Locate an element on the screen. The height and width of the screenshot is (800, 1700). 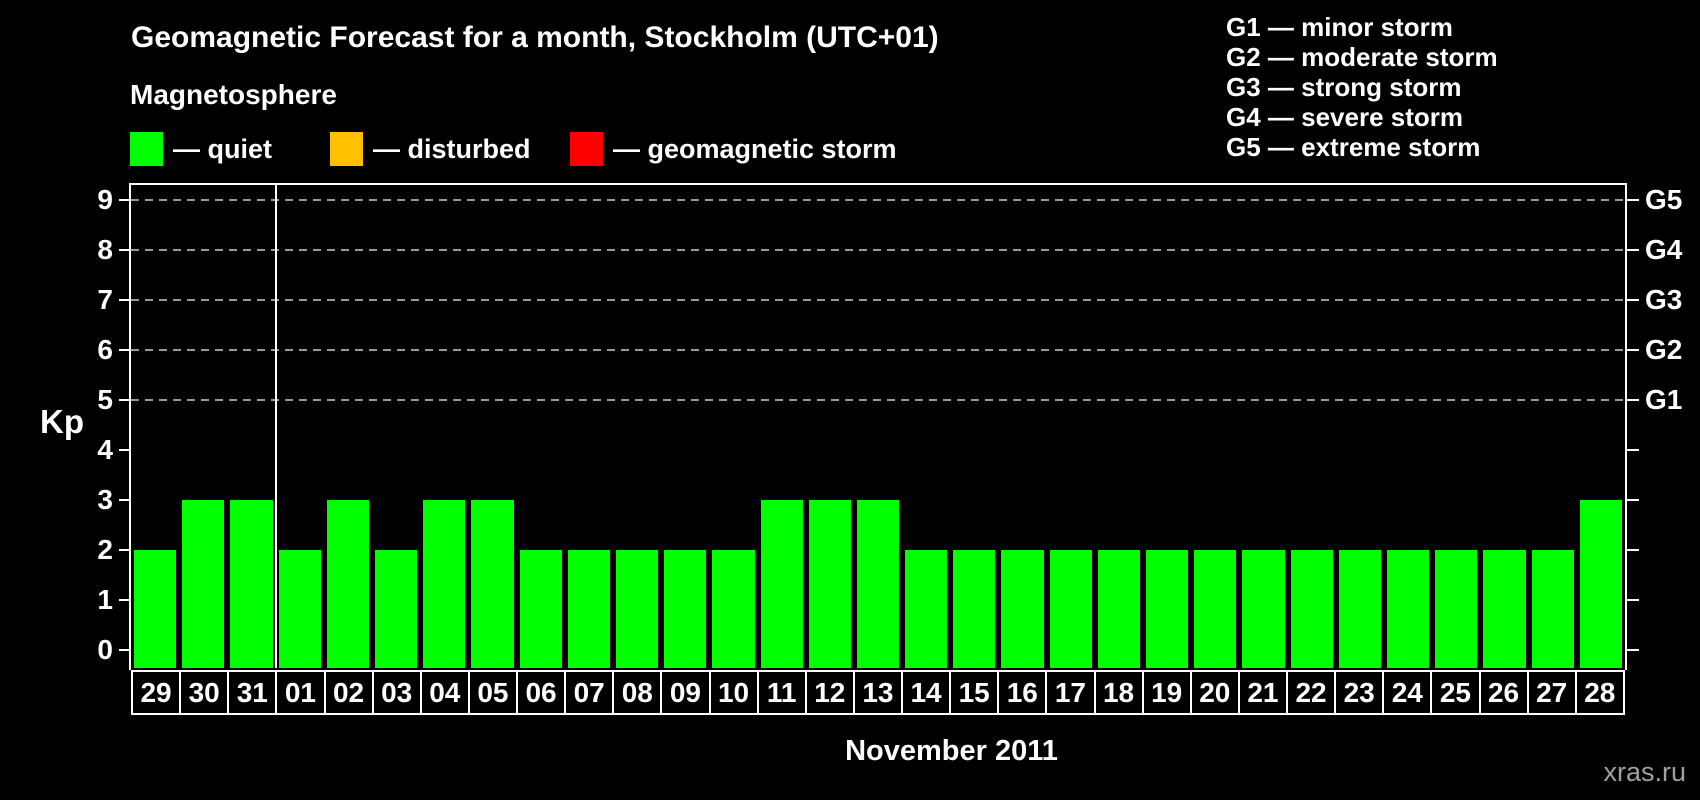
storm-scale-line-g2: G2 — moderate storm is located at coordinates (1362, 57).